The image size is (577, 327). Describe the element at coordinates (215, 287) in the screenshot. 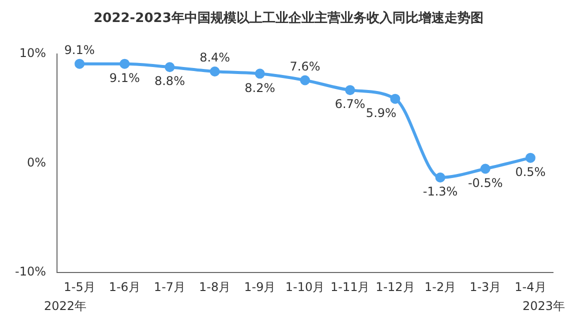

I see `x-tick-label: 1-8月` at that location.